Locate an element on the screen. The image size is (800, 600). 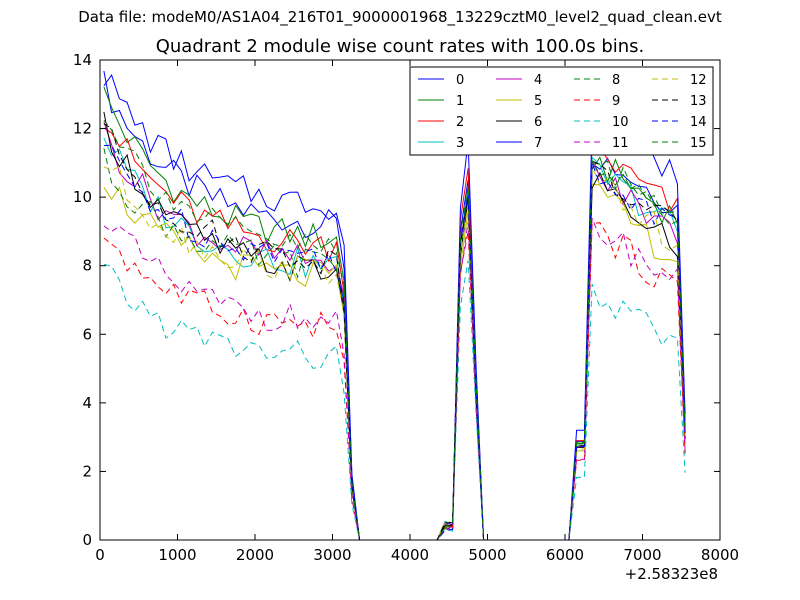
x-tick-label: 4000 is located at coordinates (410, 555).